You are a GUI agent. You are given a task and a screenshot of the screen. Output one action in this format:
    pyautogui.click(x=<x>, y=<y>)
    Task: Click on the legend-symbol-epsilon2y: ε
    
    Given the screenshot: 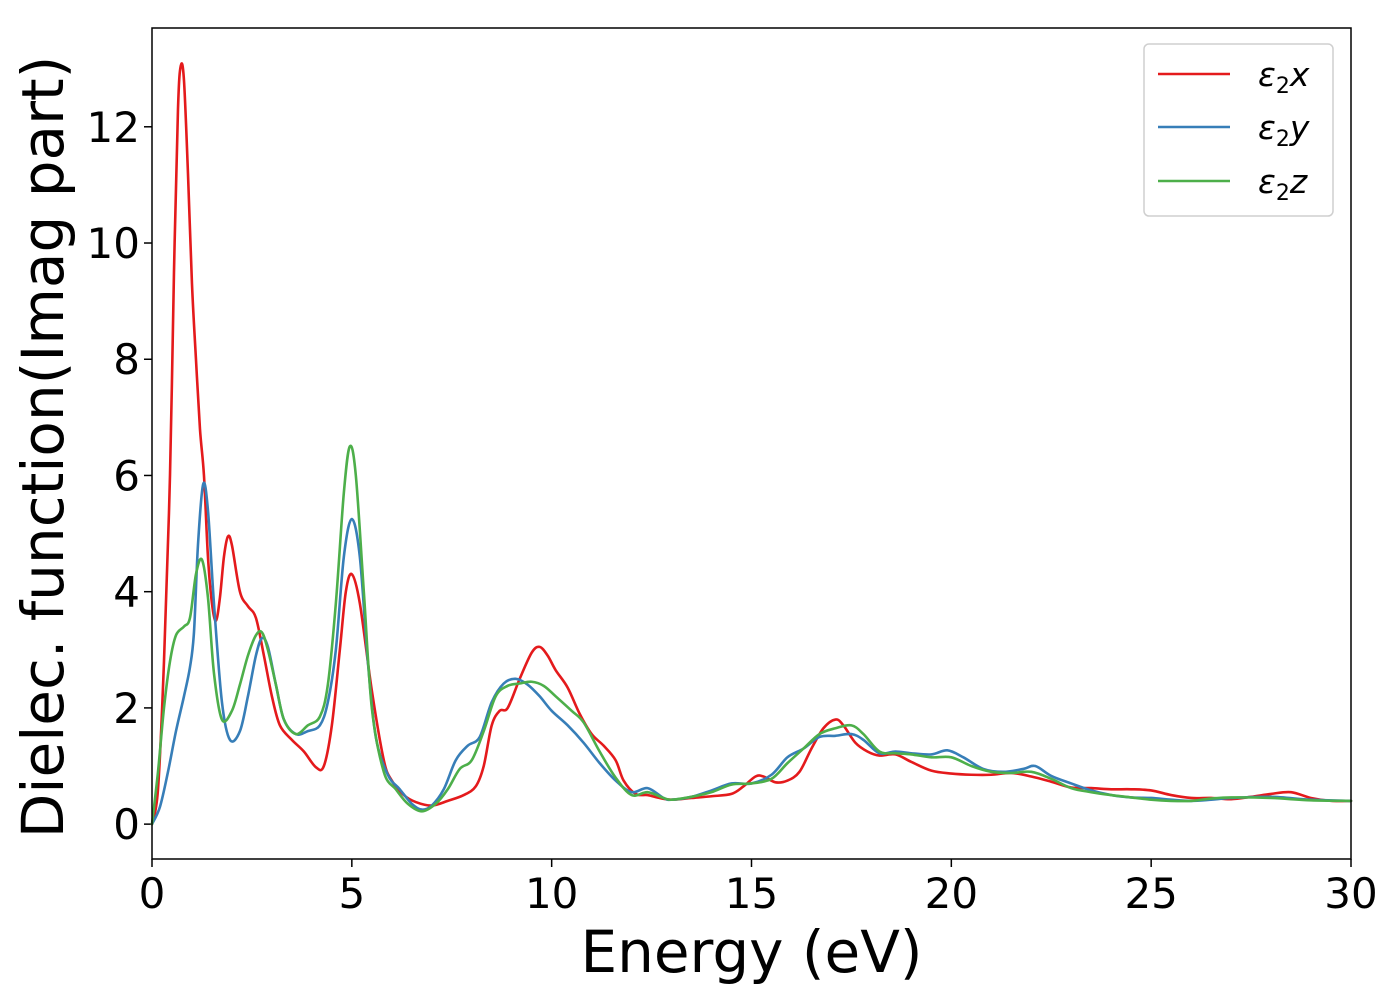 What is the action you would take?
    pyautogui.click(x=1267, y=127)
    